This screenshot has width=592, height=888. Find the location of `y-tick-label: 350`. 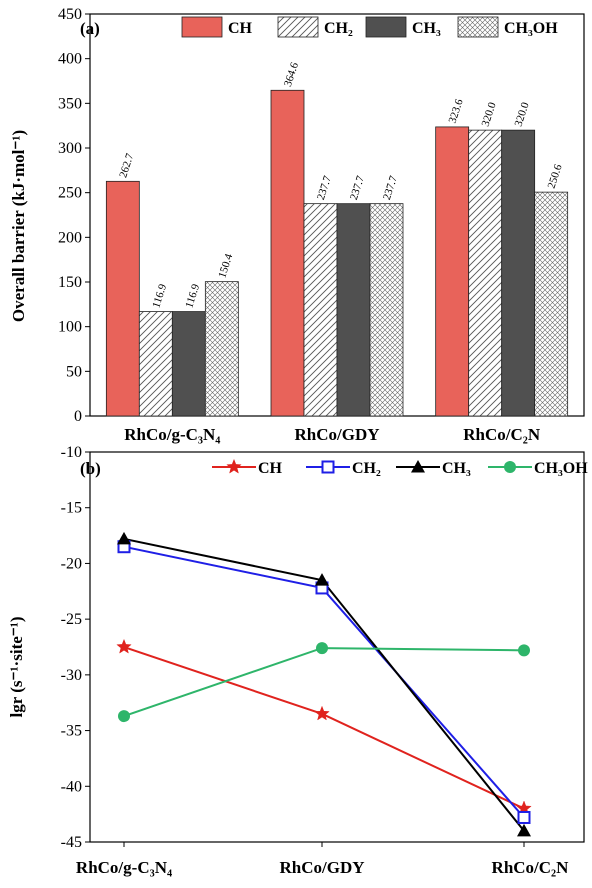

y-tick-label: 350 is located at coordinates (70, 103).